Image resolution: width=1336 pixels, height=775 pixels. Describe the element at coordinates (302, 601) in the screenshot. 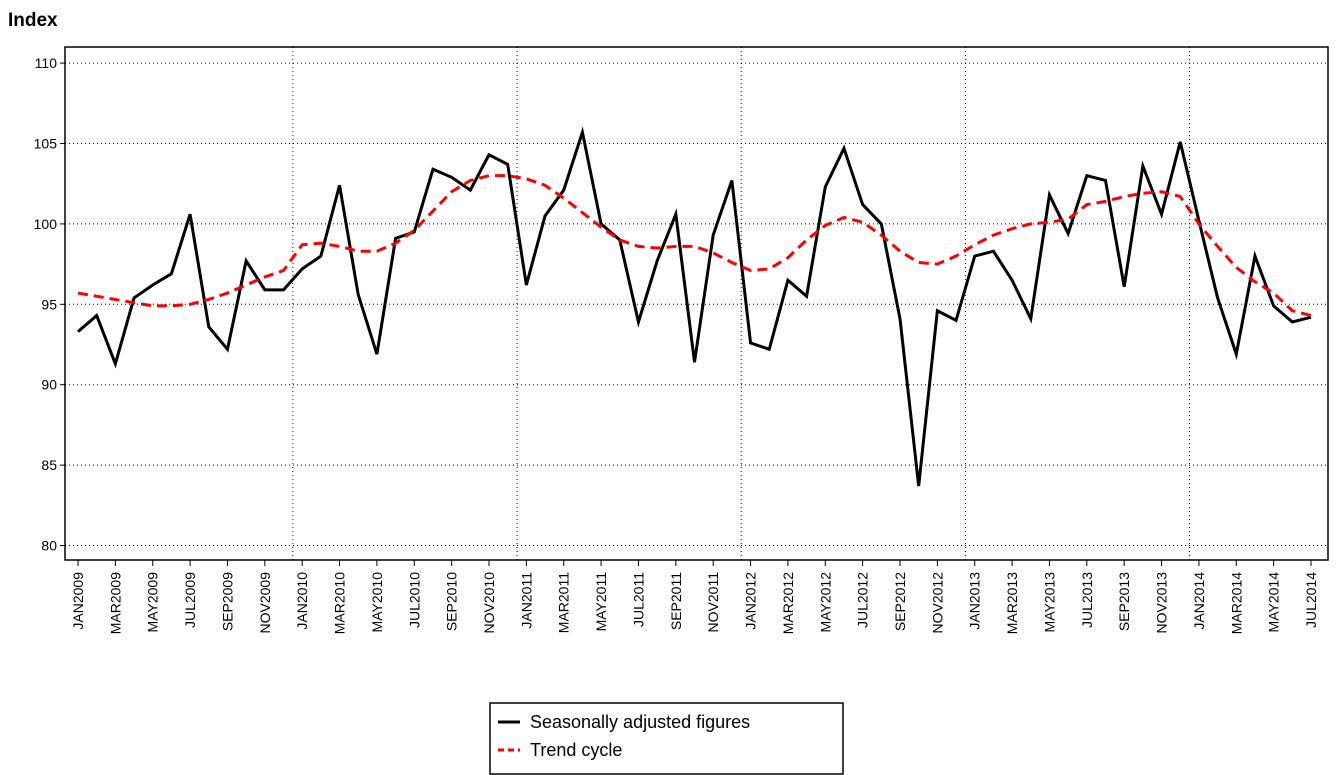

I see `x-tick-label: JAN2010` at that location.